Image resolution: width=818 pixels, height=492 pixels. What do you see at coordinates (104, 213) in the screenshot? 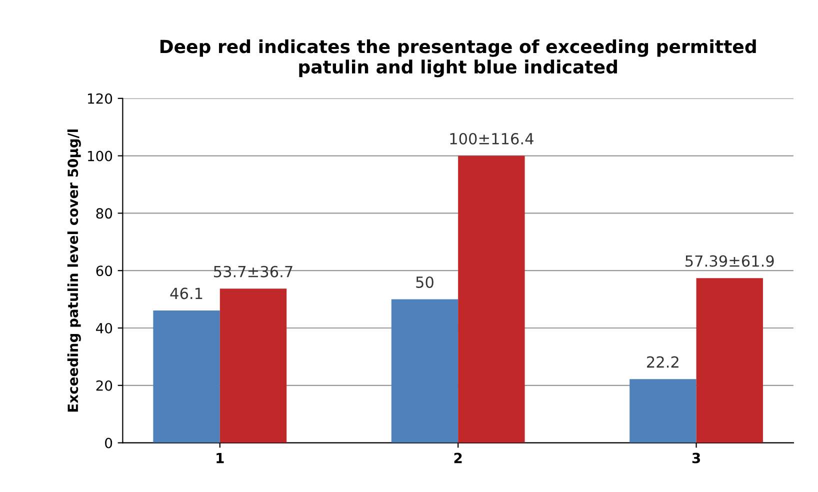
I see `y-tick-label: 80` at bounding box center [104, 213].